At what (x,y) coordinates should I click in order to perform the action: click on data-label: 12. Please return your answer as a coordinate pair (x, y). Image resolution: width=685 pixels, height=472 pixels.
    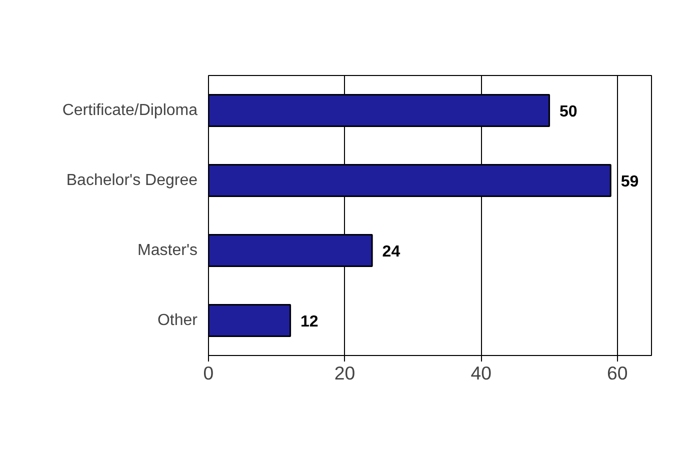
    Looking at the image, I should click on (309, 322).